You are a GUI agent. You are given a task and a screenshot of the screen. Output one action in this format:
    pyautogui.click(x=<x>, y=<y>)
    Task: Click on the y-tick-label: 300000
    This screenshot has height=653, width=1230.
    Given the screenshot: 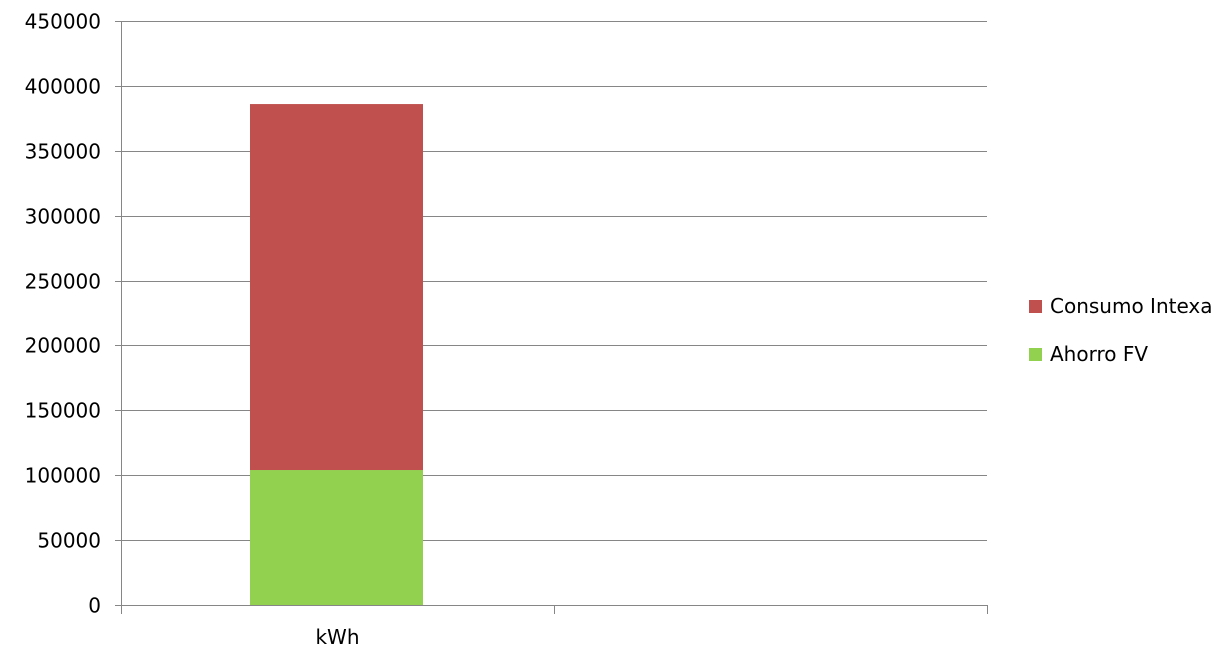 What is the action you would take?
    pyautogui.click(x=63, y=217)
    